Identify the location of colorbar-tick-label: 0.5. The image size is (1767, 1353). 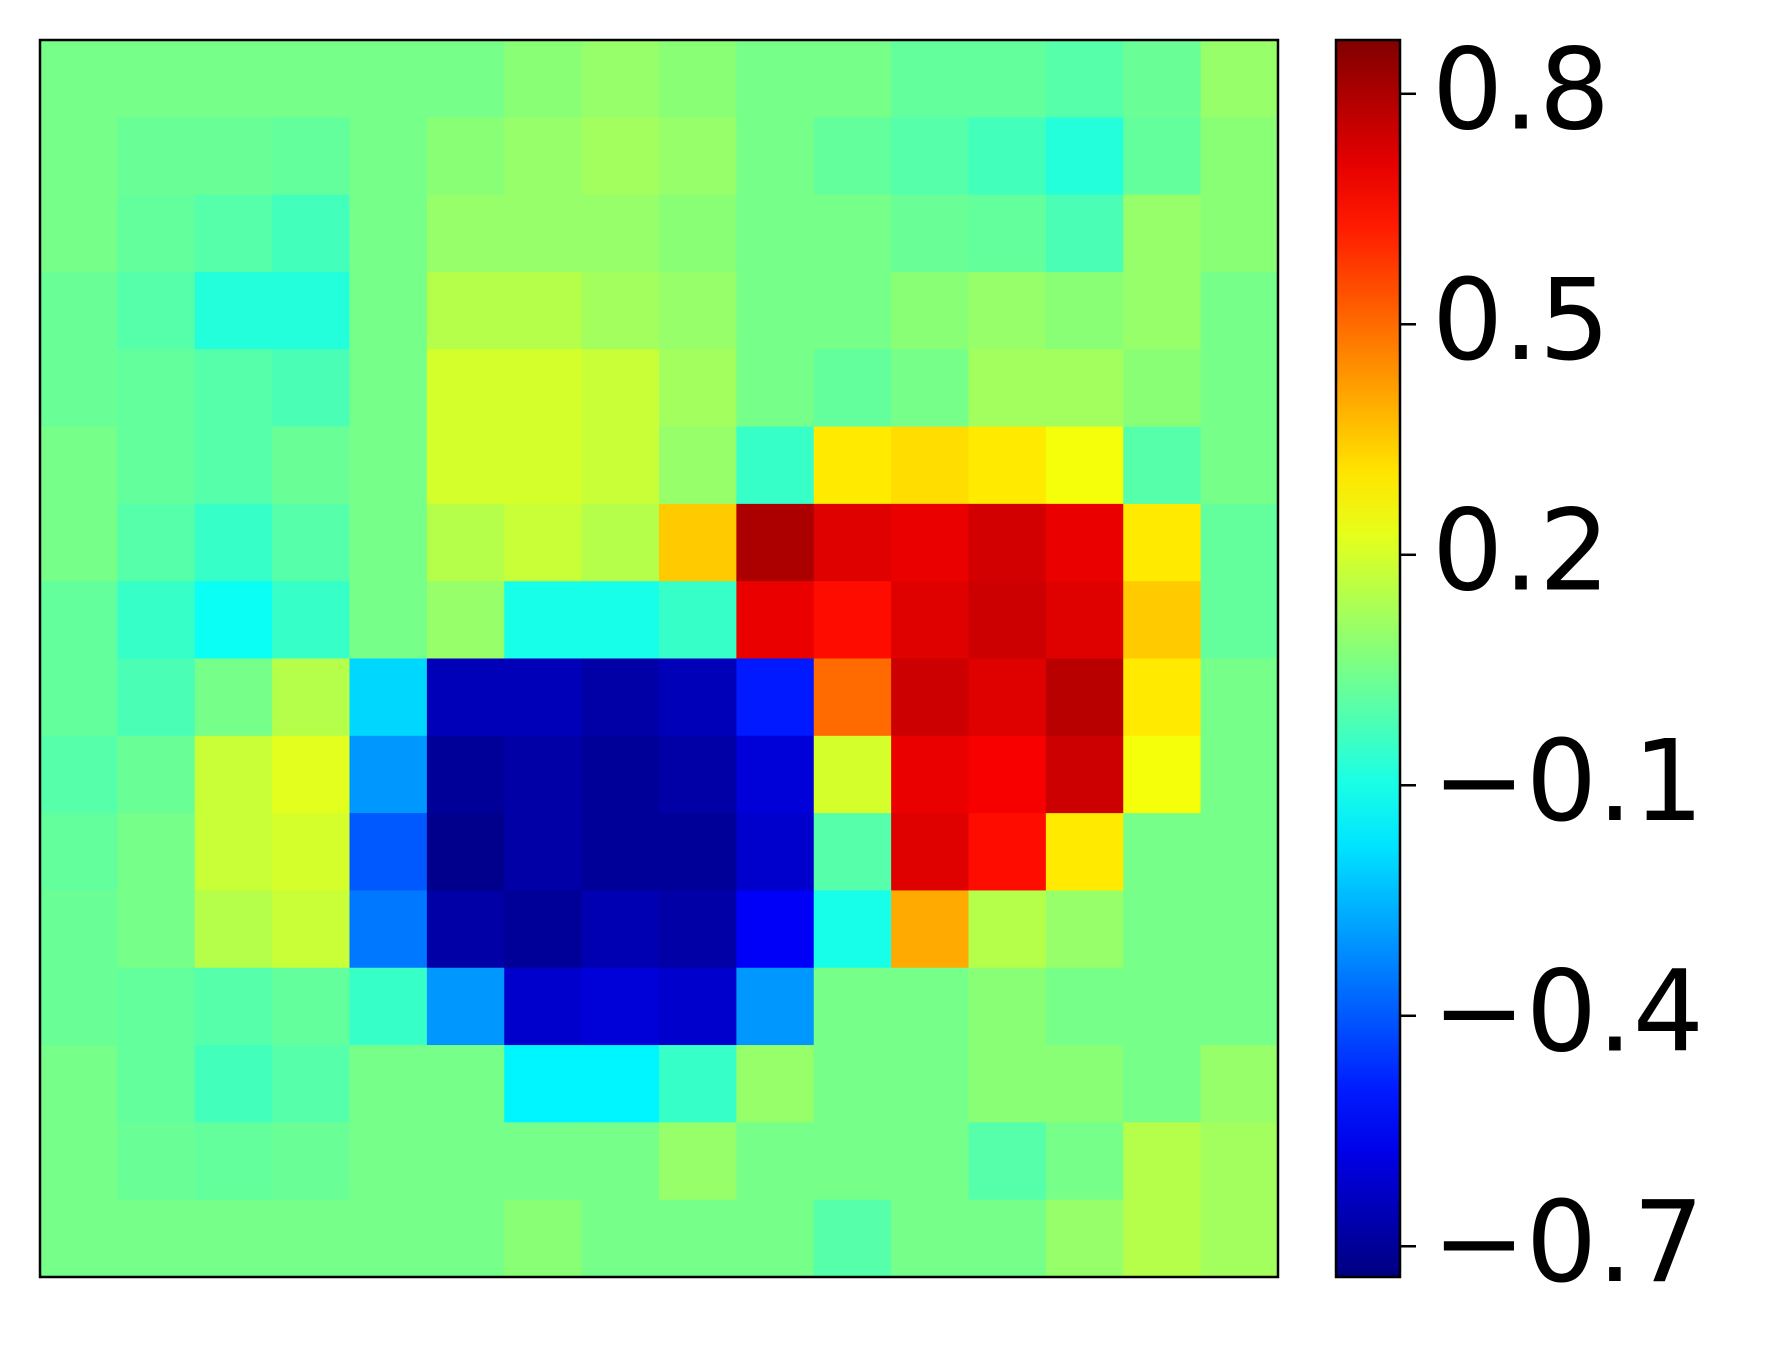
(1521, 321).